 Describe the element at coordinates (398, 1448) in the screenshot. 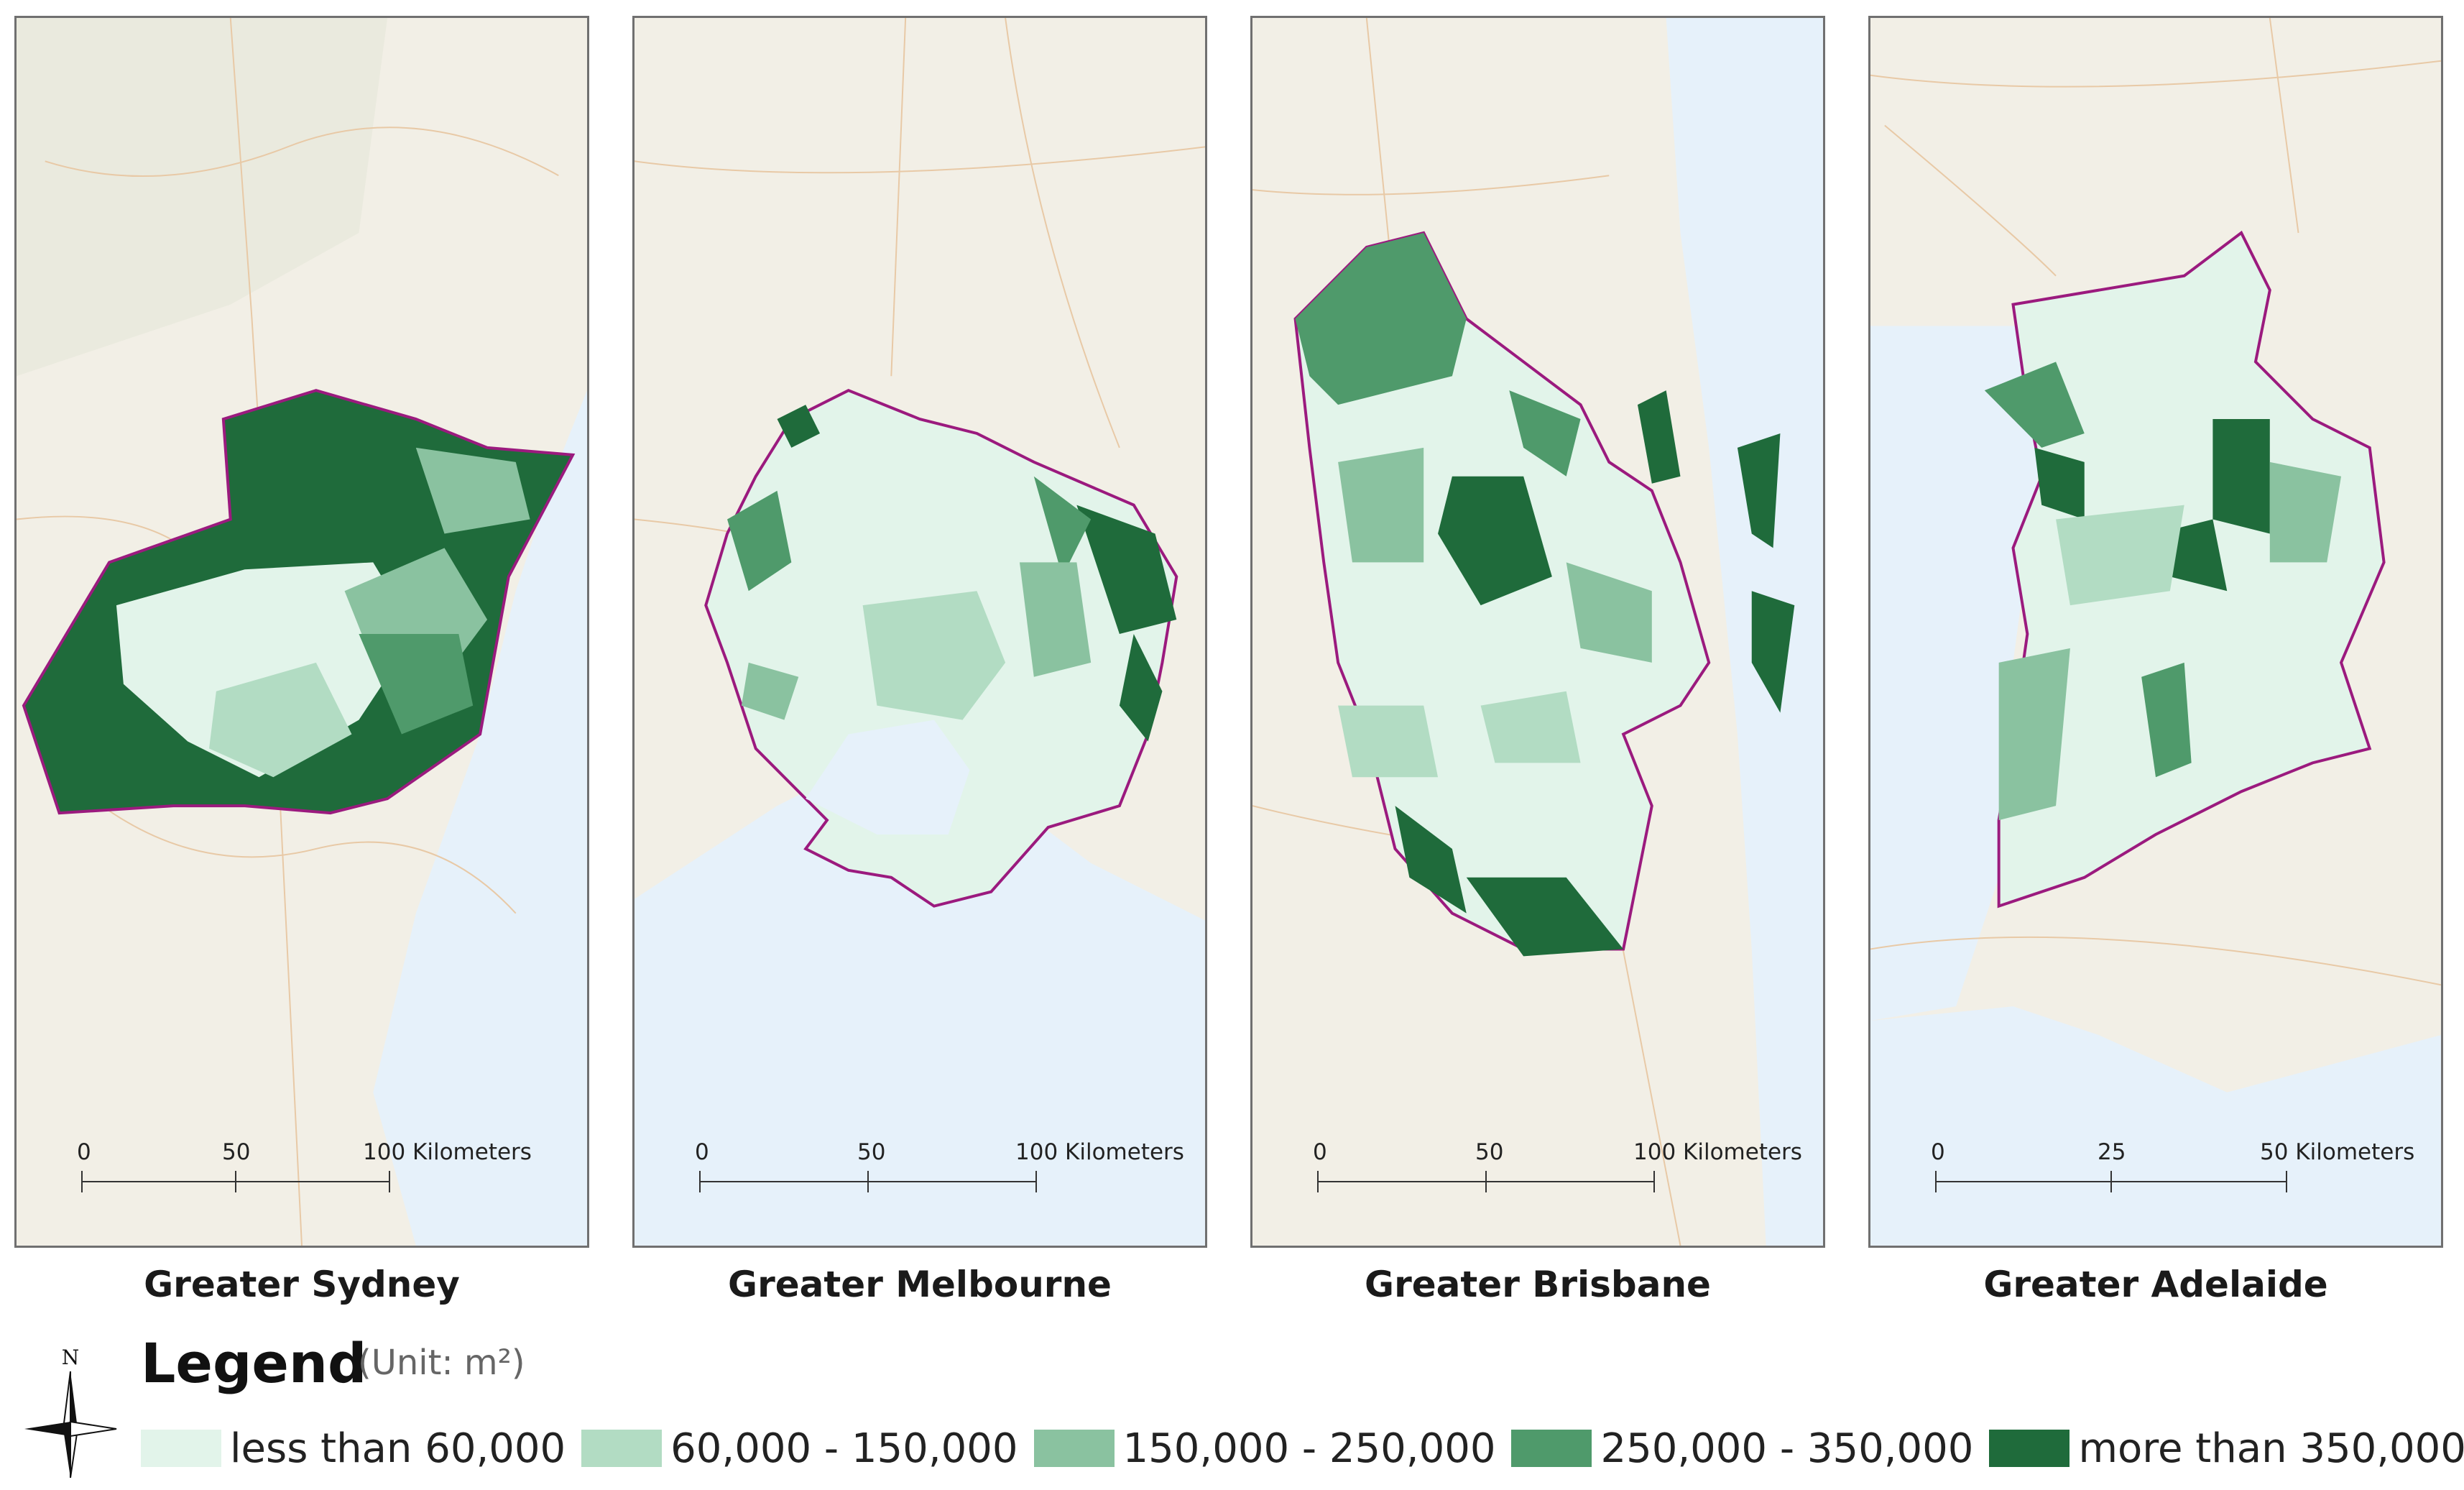

I see `legend-label: less than 60,000` at that location.